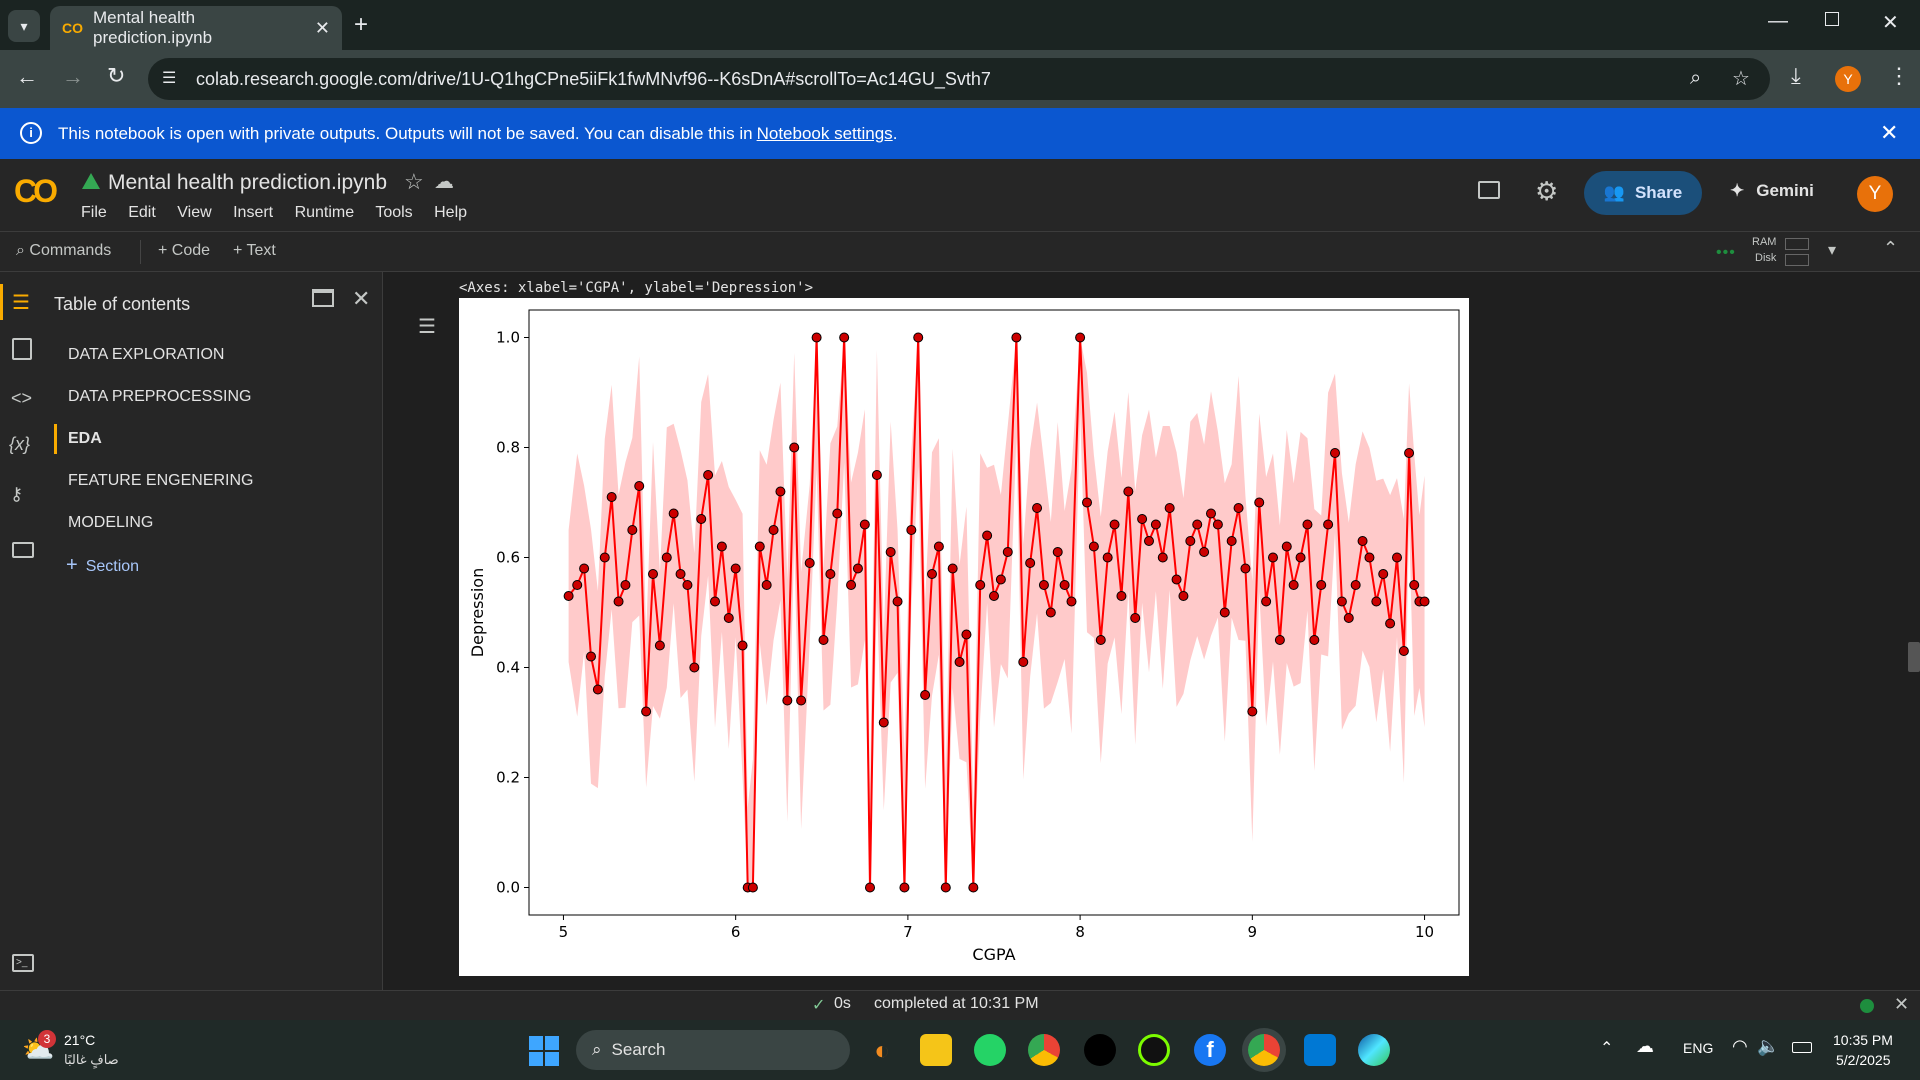 The image size is (1920, 1080). I want to click on variables-icon: {x}, so click(20, 444).